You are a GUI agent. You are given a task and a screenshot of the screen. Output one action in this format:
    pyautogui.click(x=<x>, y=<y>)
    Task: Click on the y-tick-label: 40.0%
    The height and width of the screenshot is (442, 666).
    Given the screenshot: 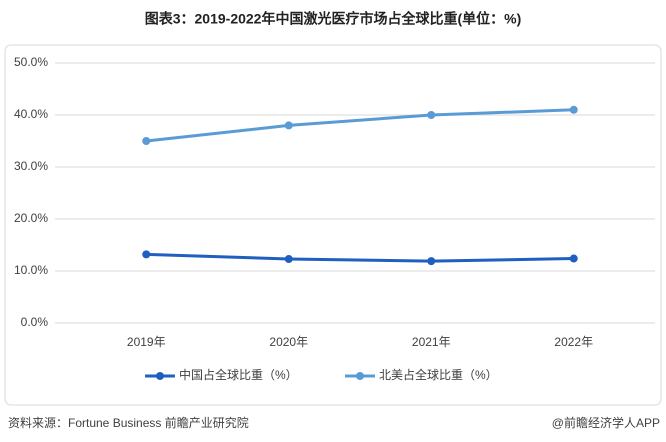 What is the action you would take?
    pyautogui.click(x=31, y=114)
    